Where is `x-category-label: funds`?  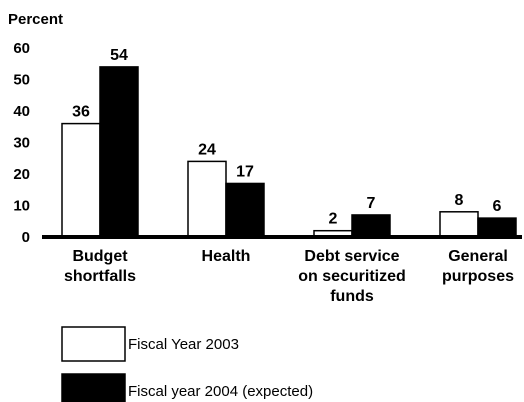 x-category-label: funds is located at coordinates (352, 296).